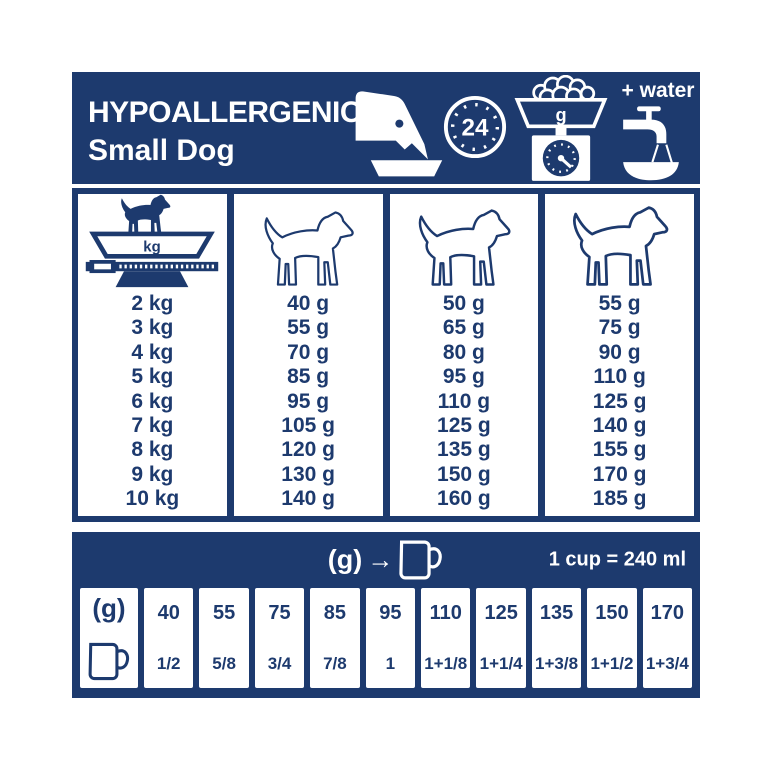  Describe the element at coordinates (152, 425) in the screenshot. I see `weight-row: 7 kg` at that location.